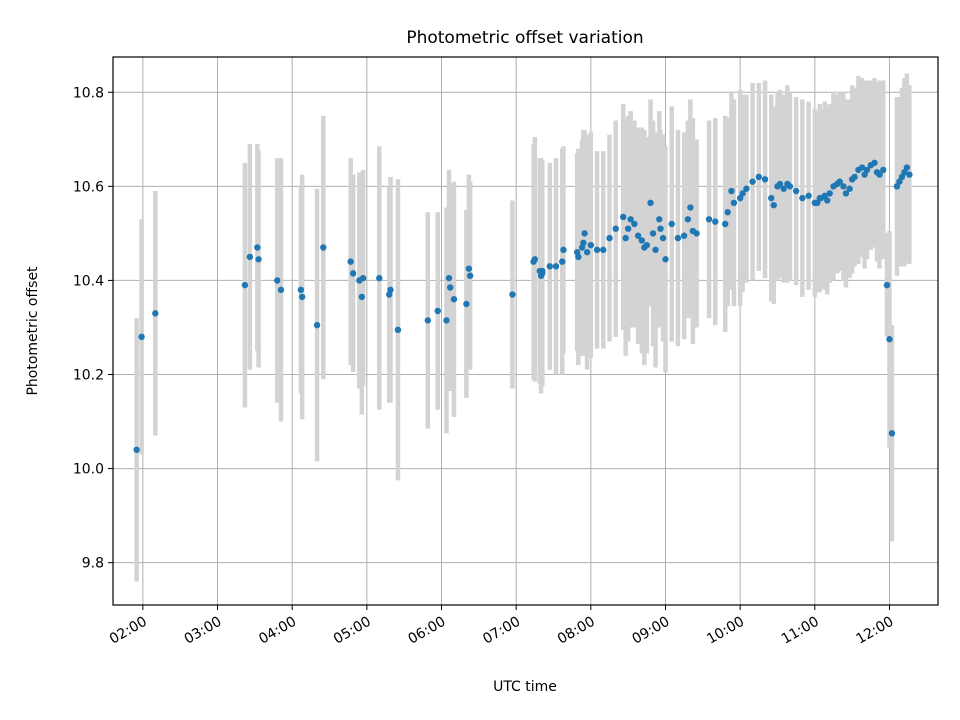 This screenshot has height=720, width=960. What do you see at coordinates (88, 281) in the screenshot?
I see `y-tick-label: 10.4` at bounding box center [88, 281].